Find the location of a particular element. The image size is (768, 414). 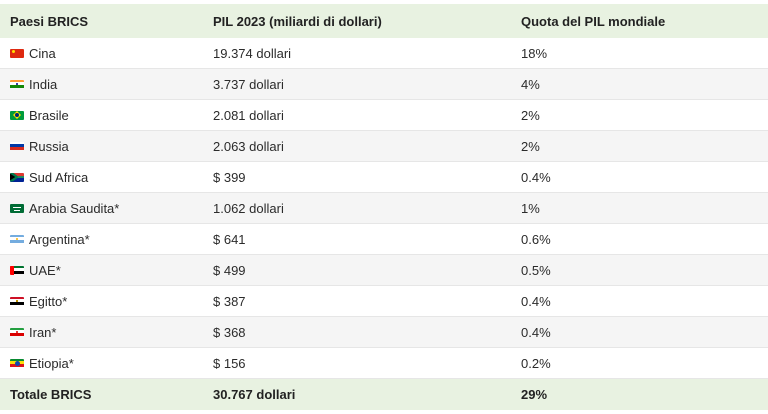

country-name: India is located at coordinates (43, 84).